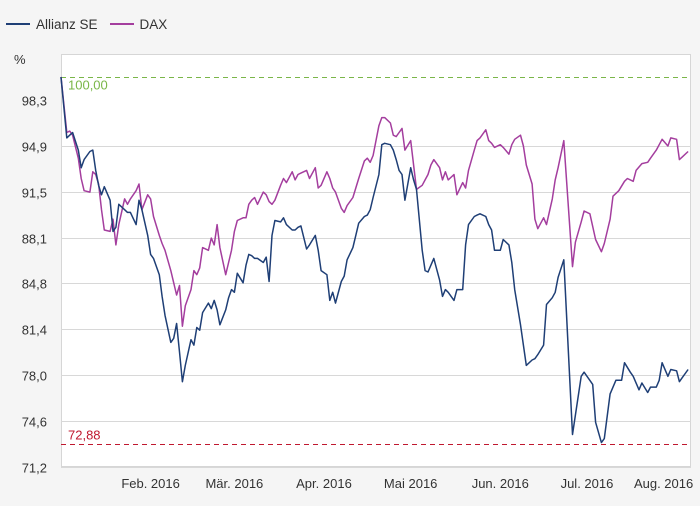 This screenshot has height=506, width=700. Describe the element at coordinates (34, 422) in the screenshot. I see `y-tick-label: 74,6` at that location.